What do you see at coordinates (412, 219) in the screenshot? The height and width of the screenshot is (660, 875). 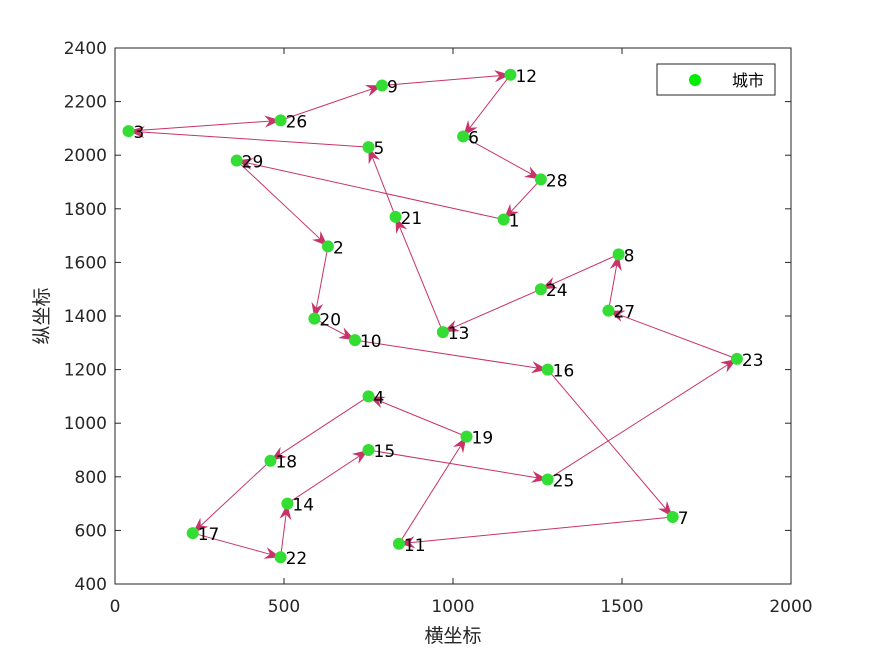 I see `city-label: 21` at bounding box center [412, 219].